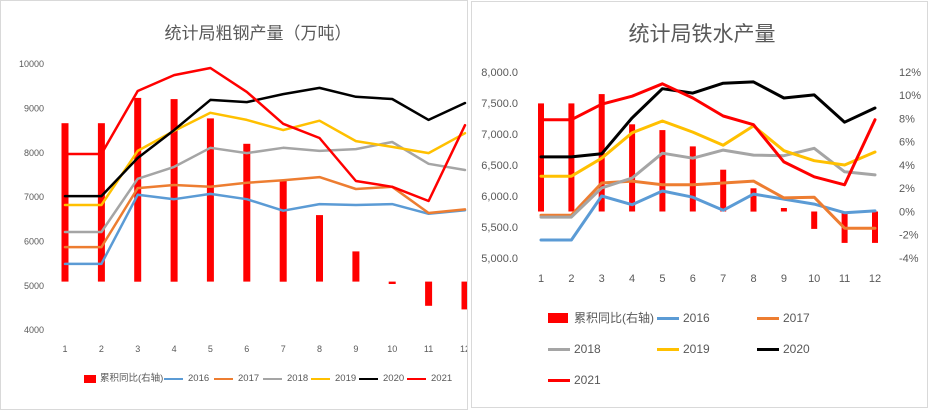 The height and width of the screenshot is (410, 930). What do you see at coordinates (123, 379) in the screenshot?
I see `legend-item-cumulative-yoy: 累积同比(右轴)` at bounding box center [123, 379].